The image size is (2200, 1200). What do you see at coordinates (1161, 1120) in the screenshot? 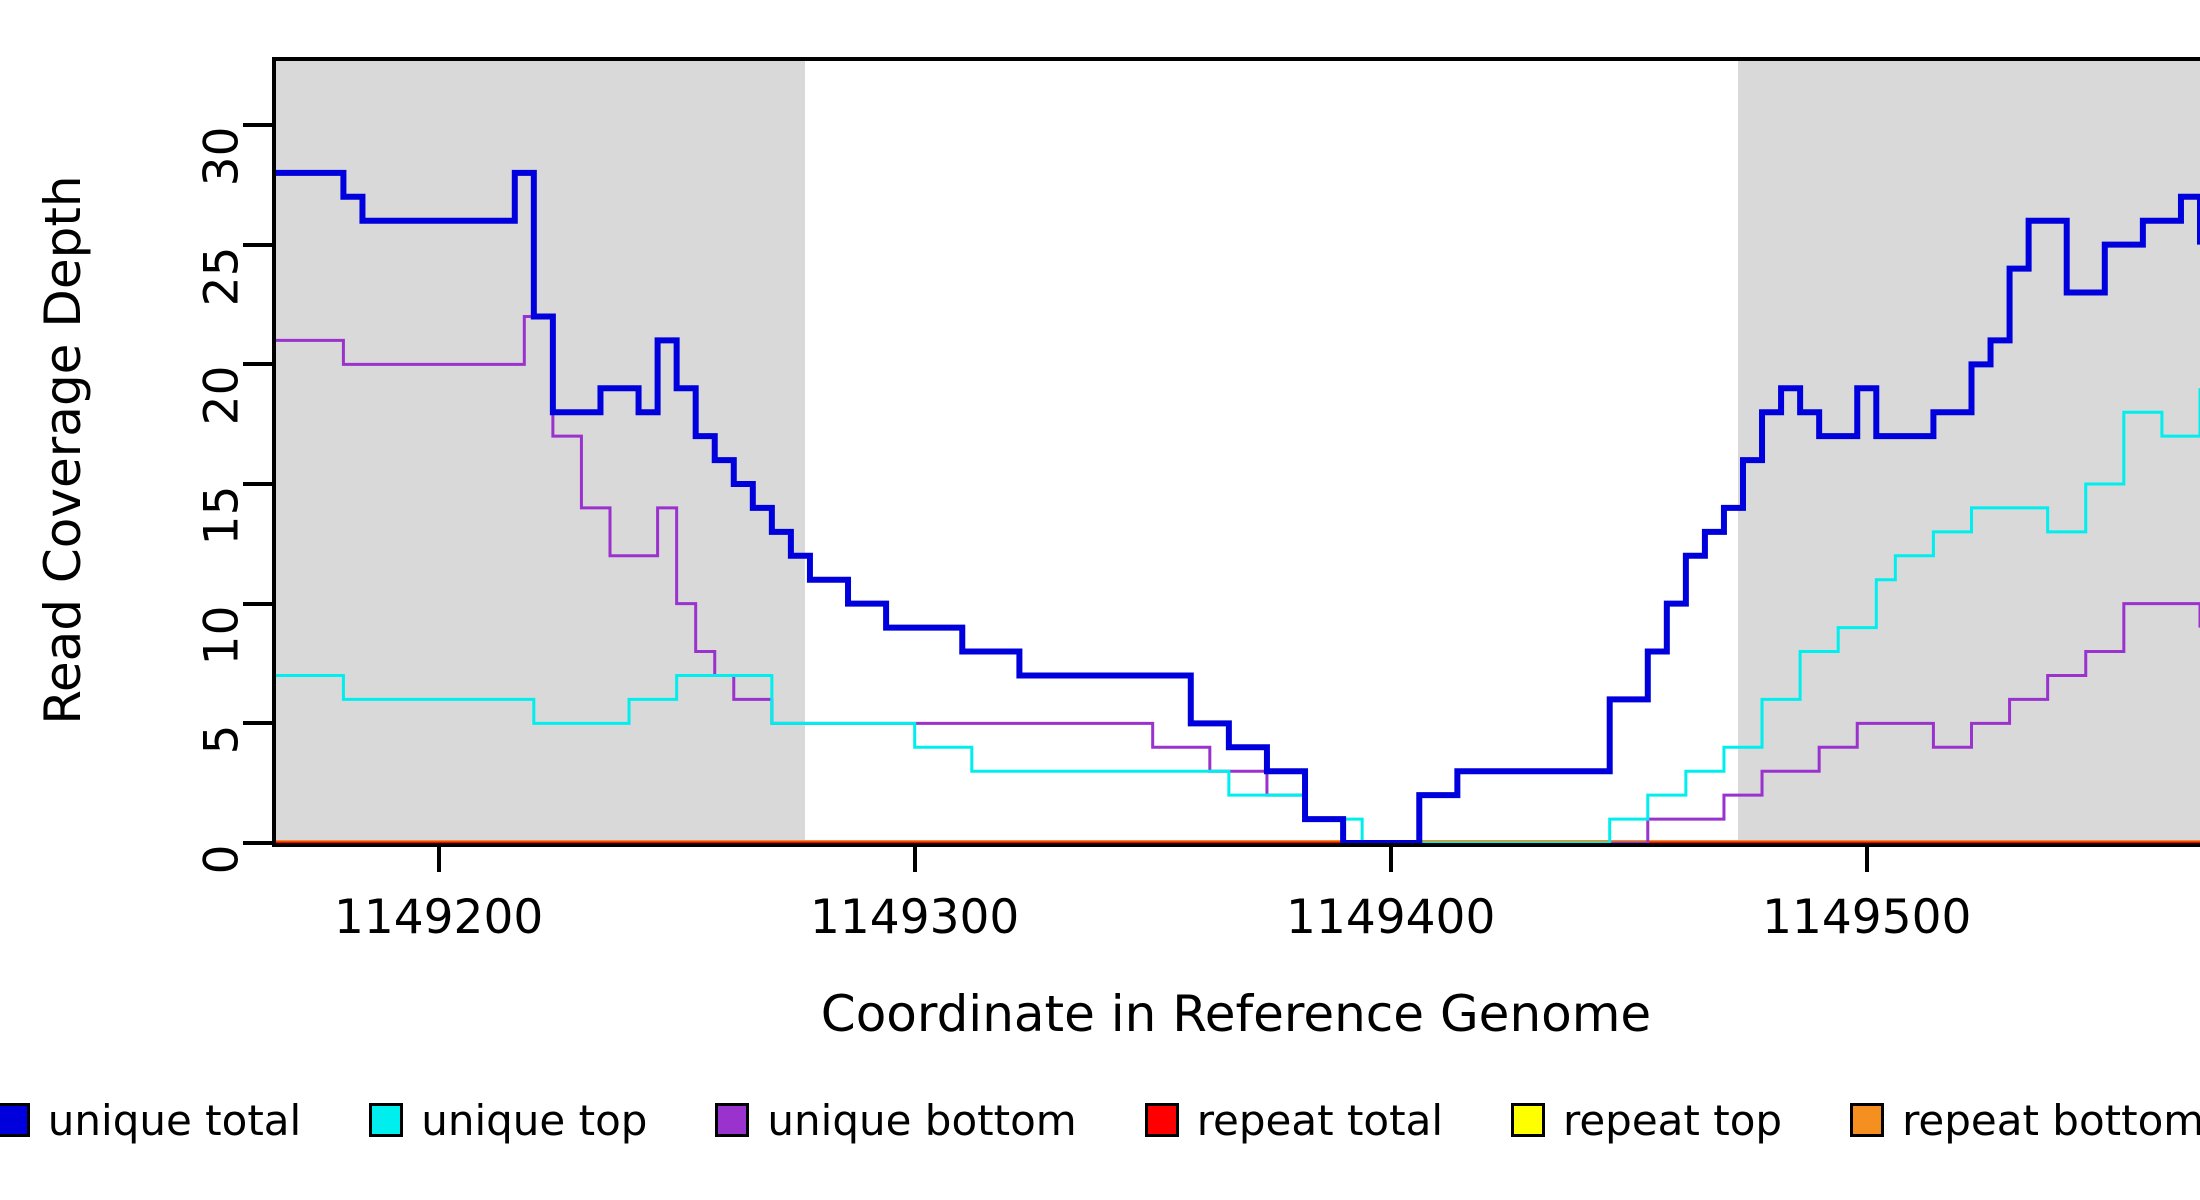
I see `legend-repeat-total-swatch-icon` at bounding box center [1161, 1120].